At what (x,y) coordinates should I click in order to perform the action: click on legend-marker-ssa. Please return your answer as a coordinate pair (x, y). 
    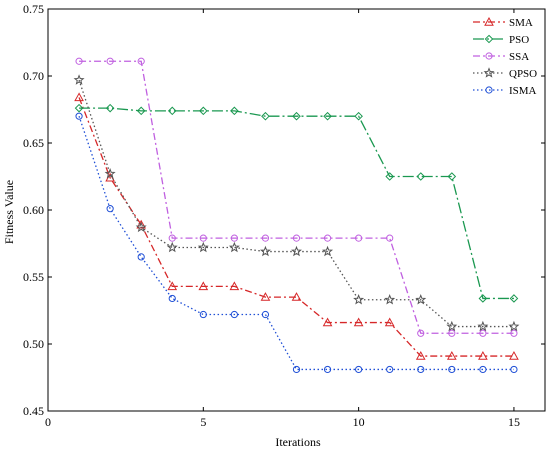
    Looking at the image, I should click on (489, 56).